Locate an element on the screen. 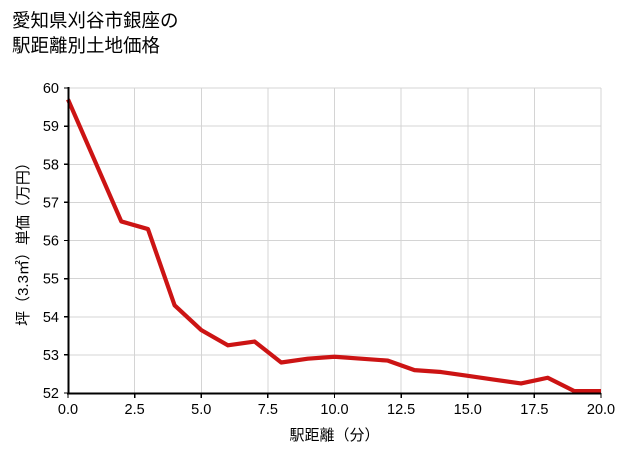  x-tick-label-17_5: 17.5 is located at coordinates (534, 410).